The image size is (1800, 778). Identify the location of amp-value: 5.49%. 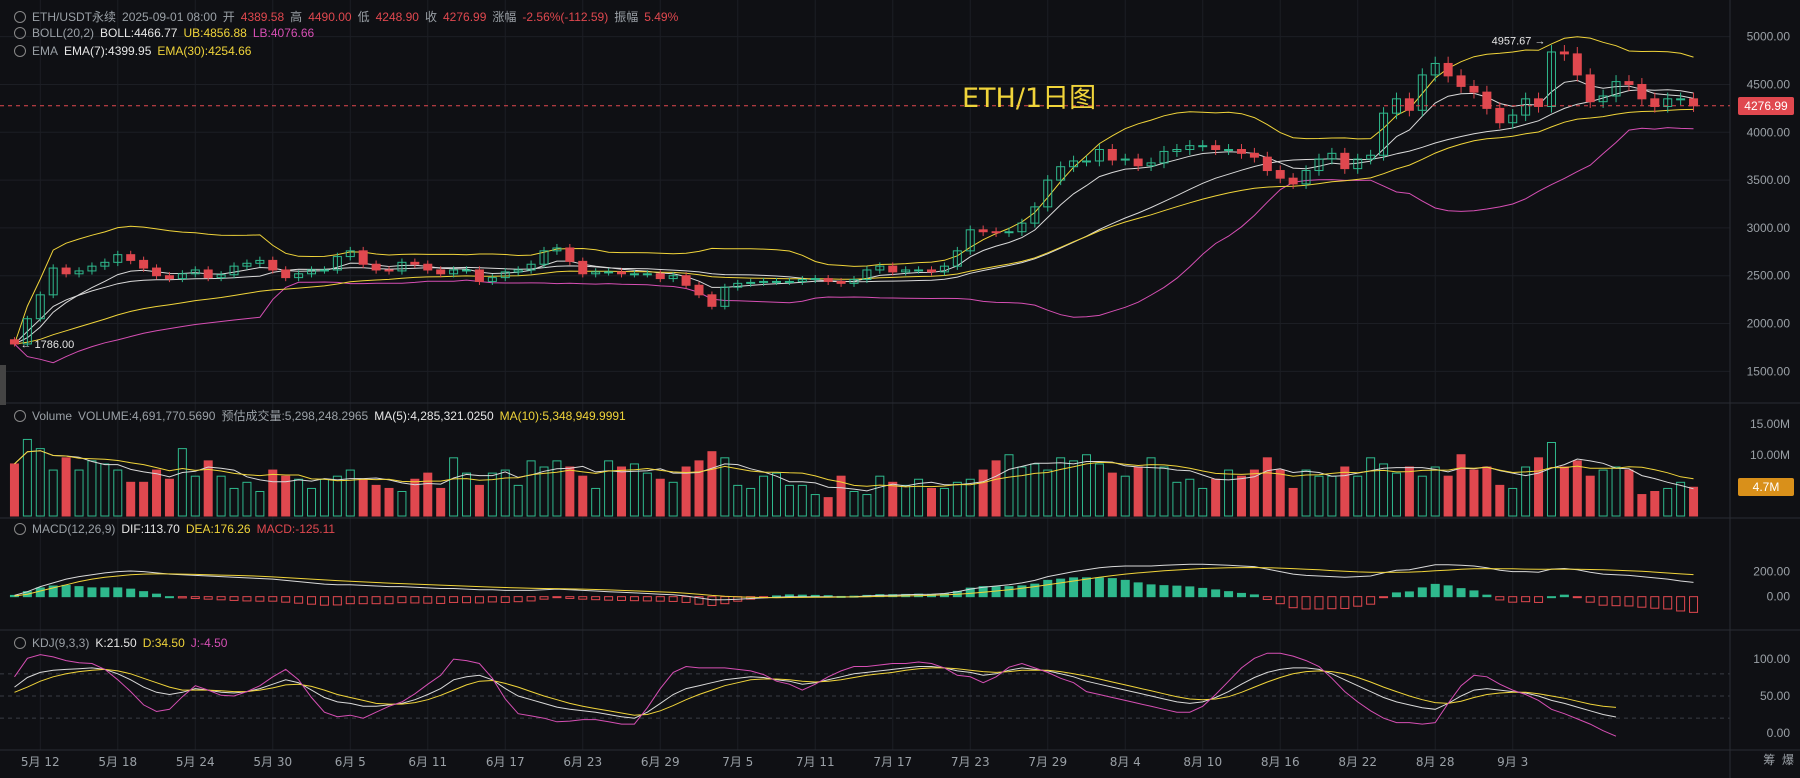
(661, 16).